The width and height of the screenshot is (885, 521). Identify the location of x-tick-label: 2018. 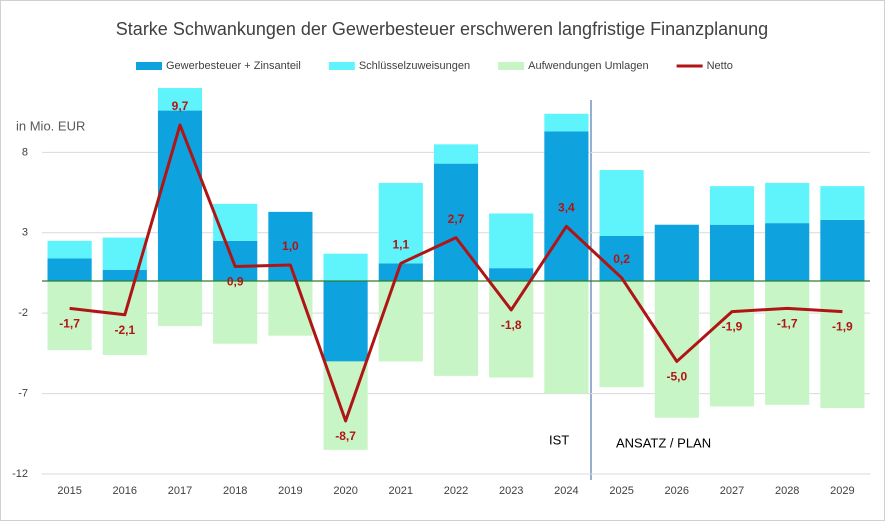
(235, 491).